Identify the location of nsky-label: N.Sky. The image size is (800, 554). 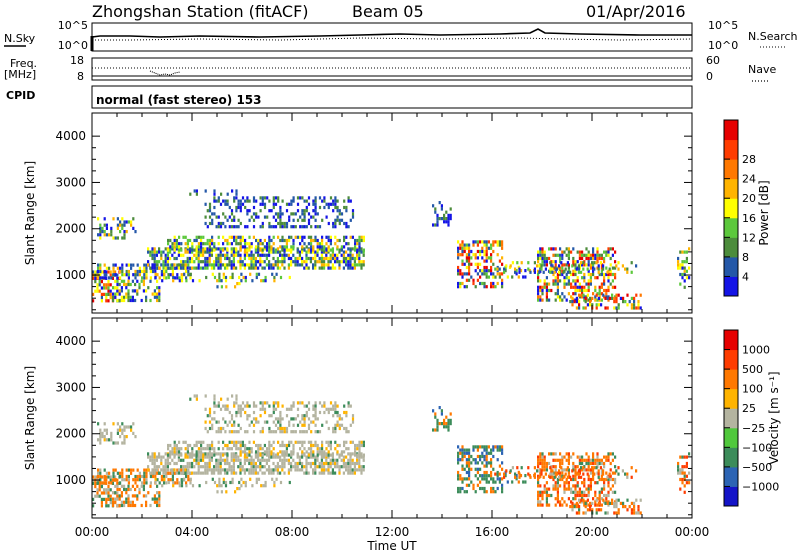
(20, 38).